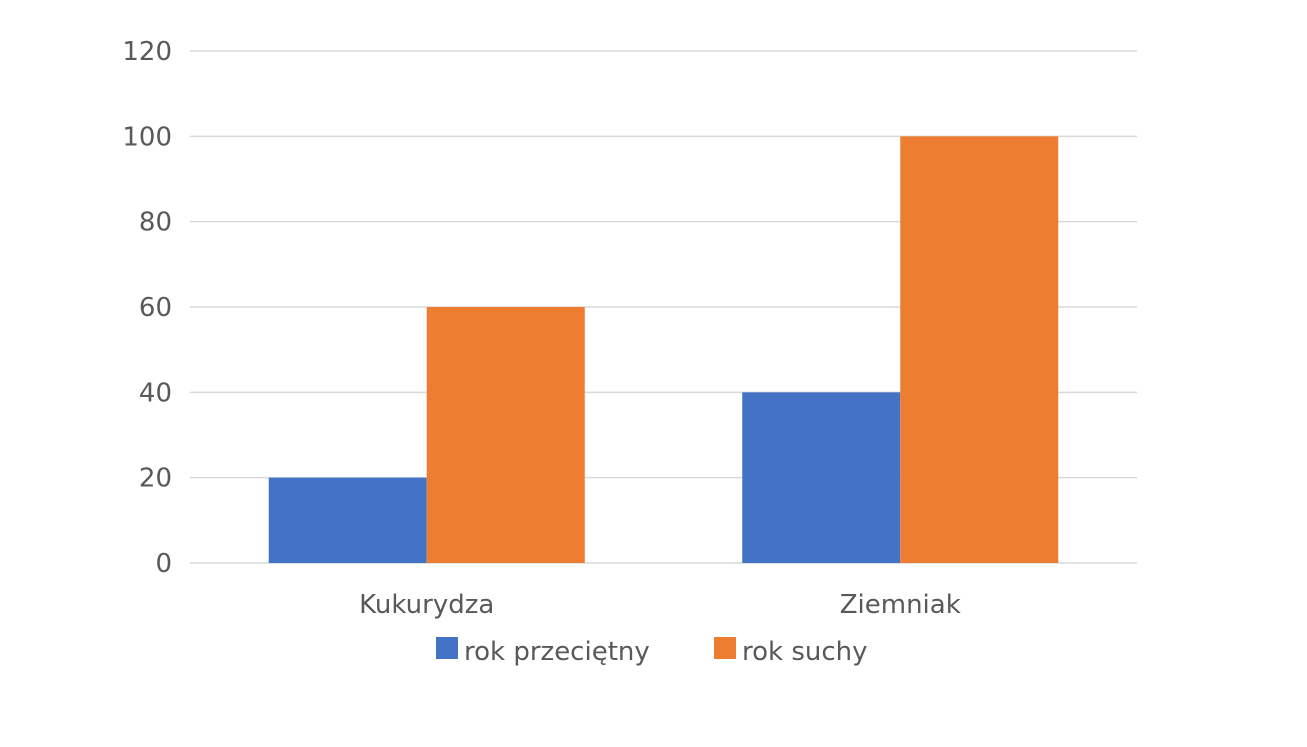 The height and width of the screenshot is (747, 1307). Describe the element at coordinates (155, 223) in the screenshot. I see `y-tick-label: 80` at that location.